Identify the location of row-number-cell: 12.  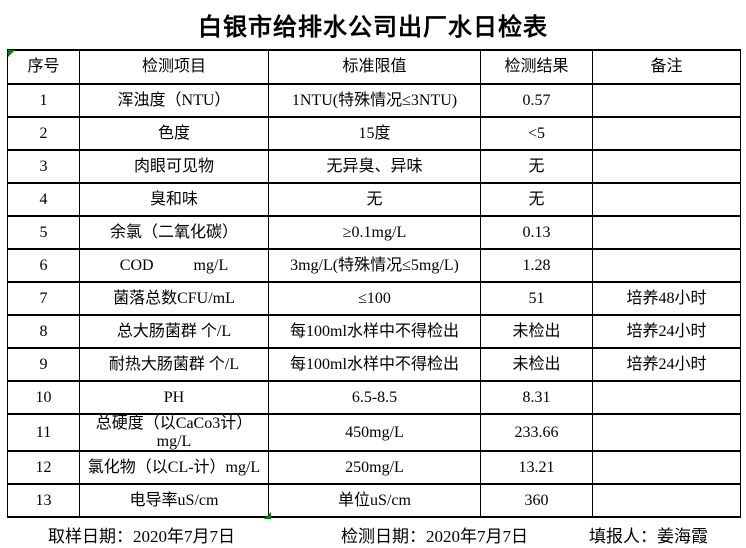
(43, 468).